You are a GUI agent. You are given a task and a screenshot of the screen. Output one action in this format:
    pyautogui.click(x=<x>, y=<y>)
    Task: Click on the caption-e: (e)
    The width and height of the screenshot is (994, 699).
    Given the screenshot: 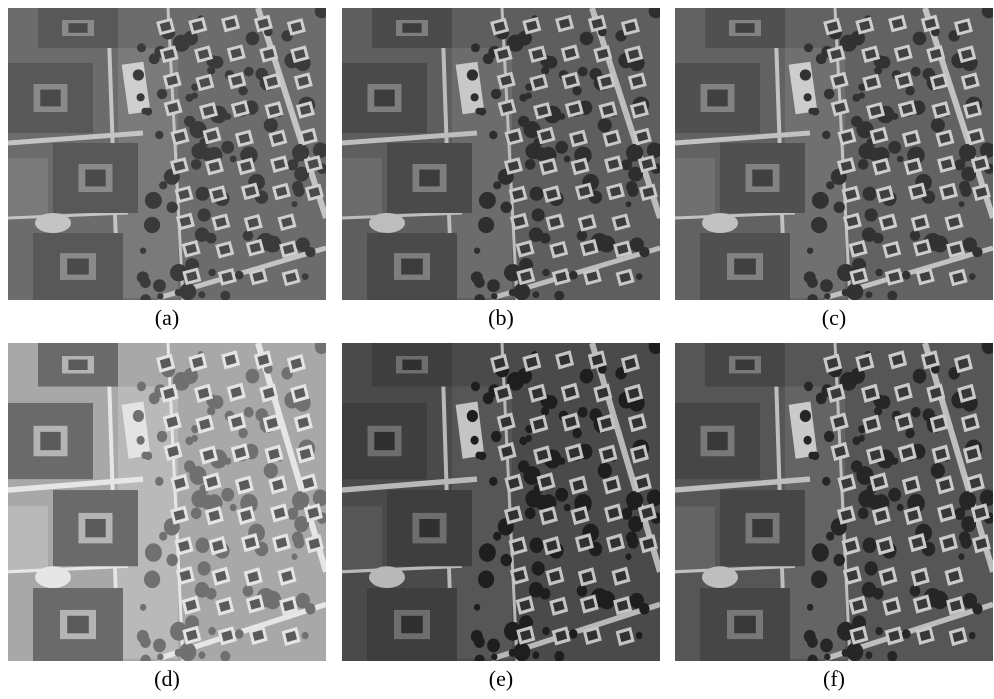 What is the action you would take?
    pyautogui.click(x=501, y=678)
    